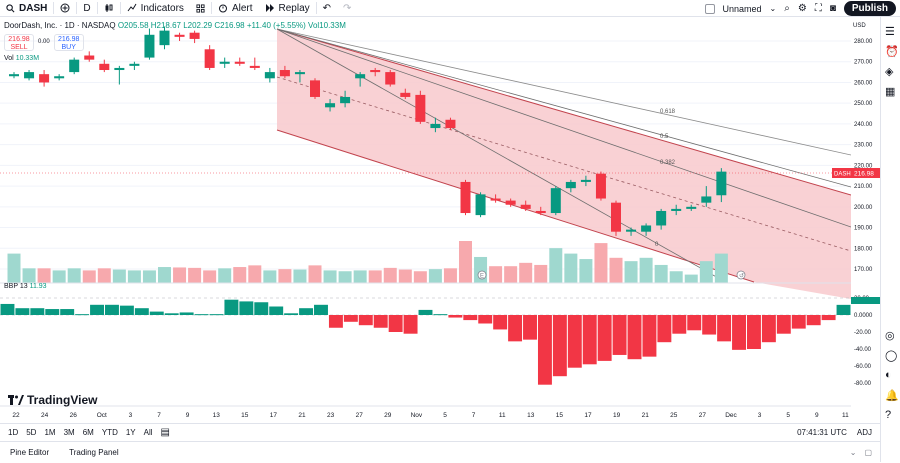  Describe the element at coordinates (88, 432) in the screenshot. I see `range-6m: 6M` at that location.